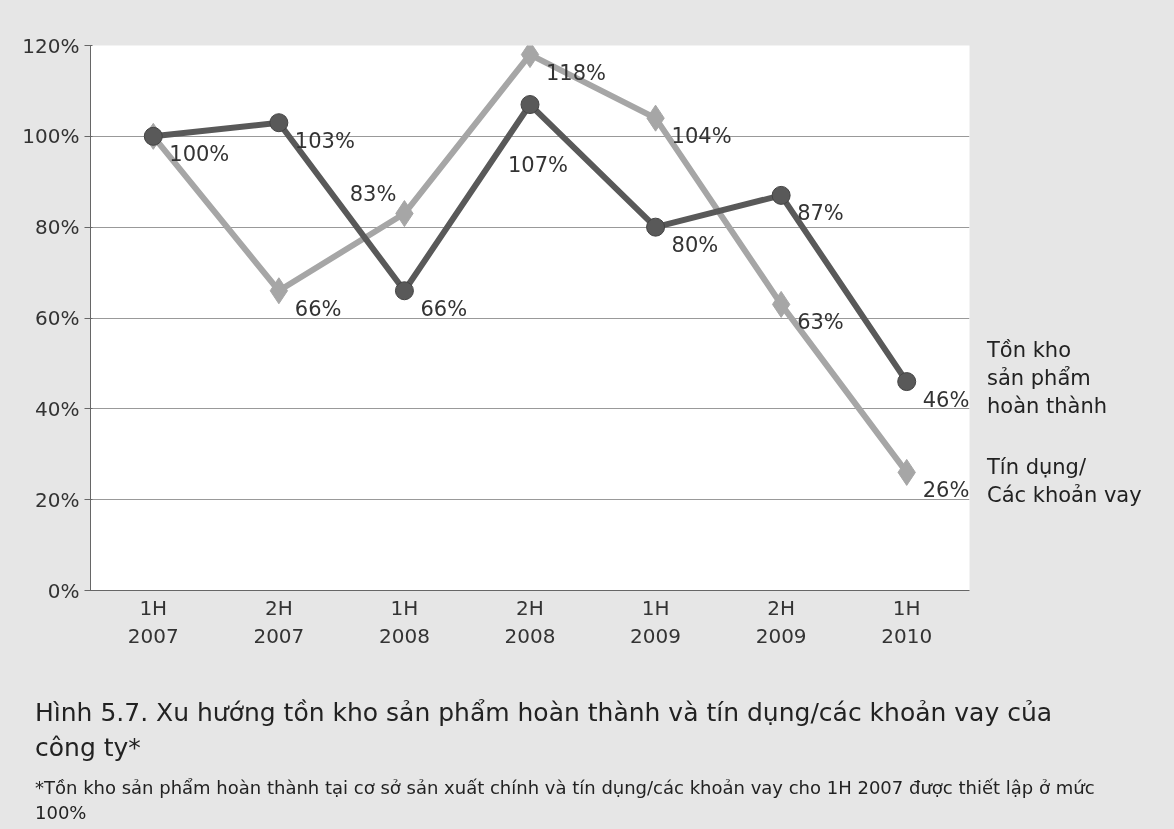 This screenshot has width=1174, height=829. What do you see at coordinates (907, 622) in the screenshot?
I see `x-tick-label: 1H 2010` at bounding box center [907, 622].